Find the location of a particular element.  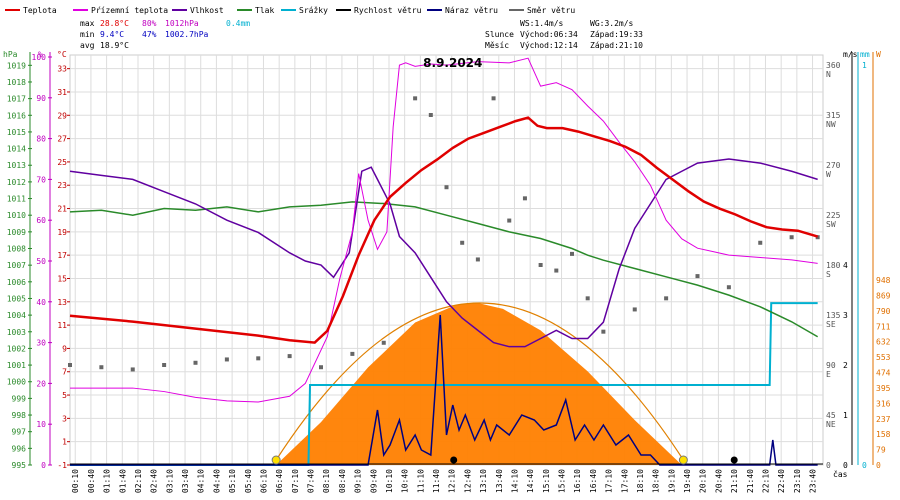

x-tick-label: 03:10 is located at coordinates (169, 481).